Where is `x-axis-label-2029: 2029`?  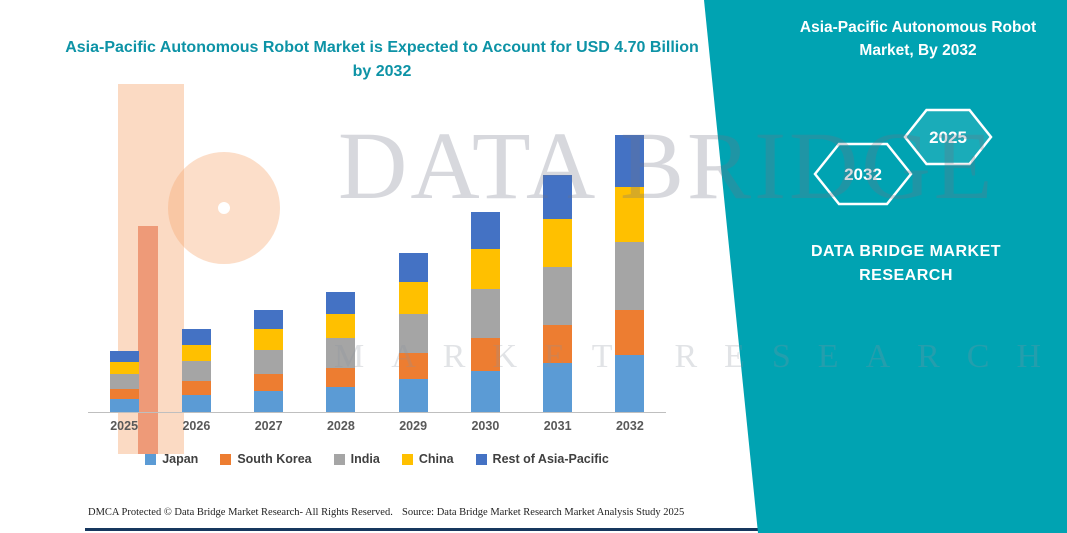 x-axis-label-2029: 2029 is located at coordinates (413, 426).